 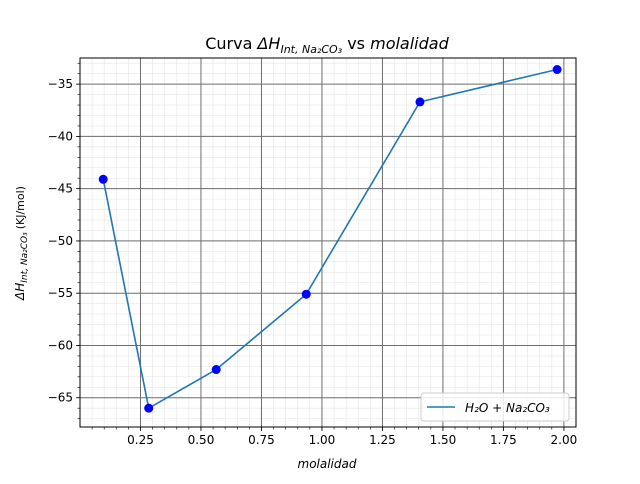 I want to click on x-tick-label: 2.00, so click(x=564, y=440).